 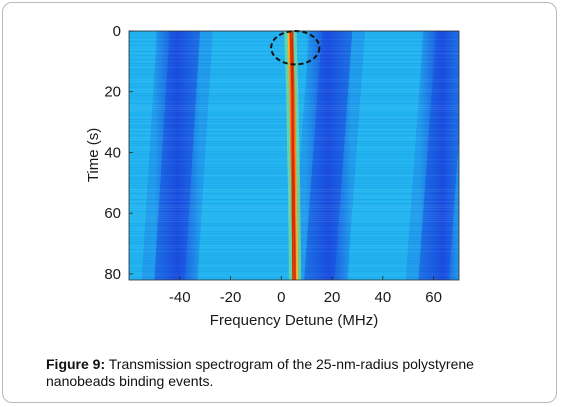 What do you see at coordinates (93, 155) in the screenshot?
I see `y-axis-label: Time (s)` at bounding box center [93, 155].